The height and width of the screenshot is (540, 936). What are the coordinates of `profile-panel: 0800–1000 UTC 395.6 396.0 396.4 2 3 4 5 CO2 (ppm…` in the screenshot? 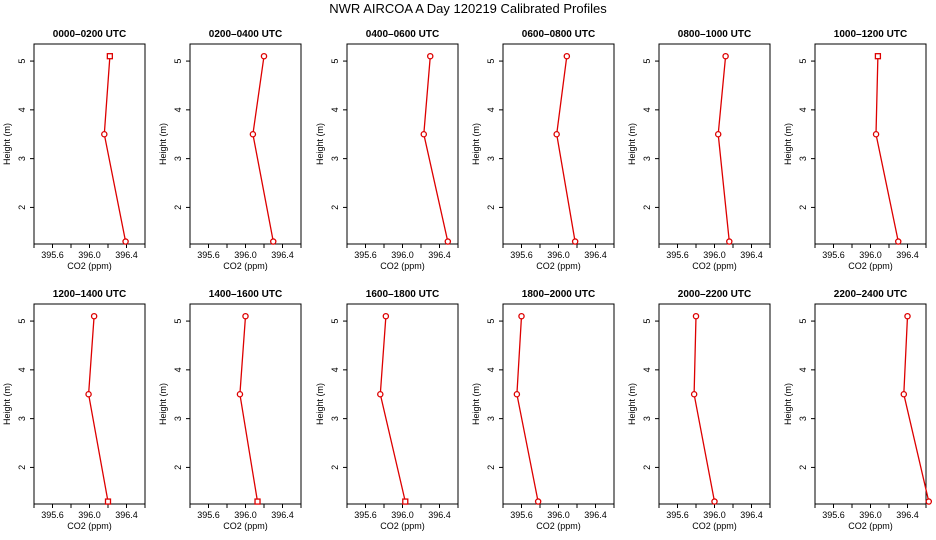 It's located at (699, 150).